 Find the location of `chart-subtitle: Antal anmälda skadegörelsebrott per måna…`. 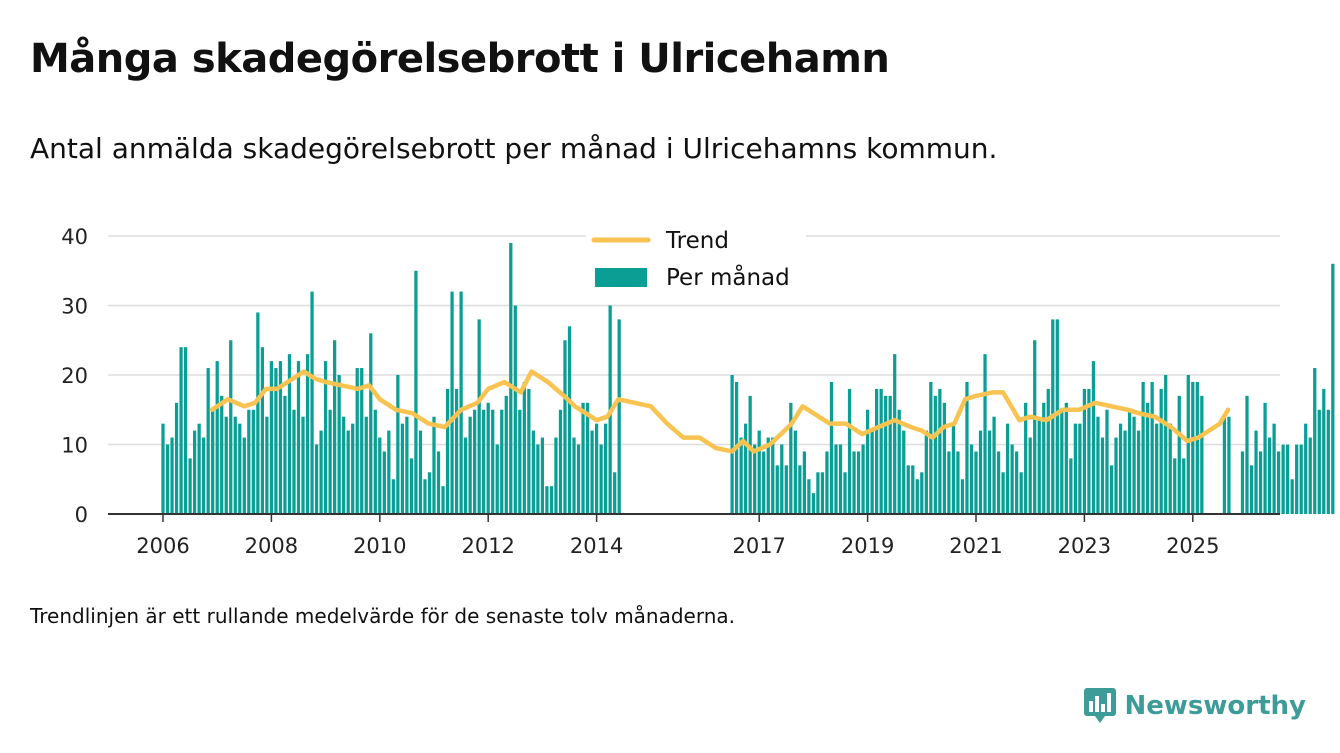

chart-subtitle: Antal anmälda skadegörelsebrott per måna… is located at coordinates (514, 148).